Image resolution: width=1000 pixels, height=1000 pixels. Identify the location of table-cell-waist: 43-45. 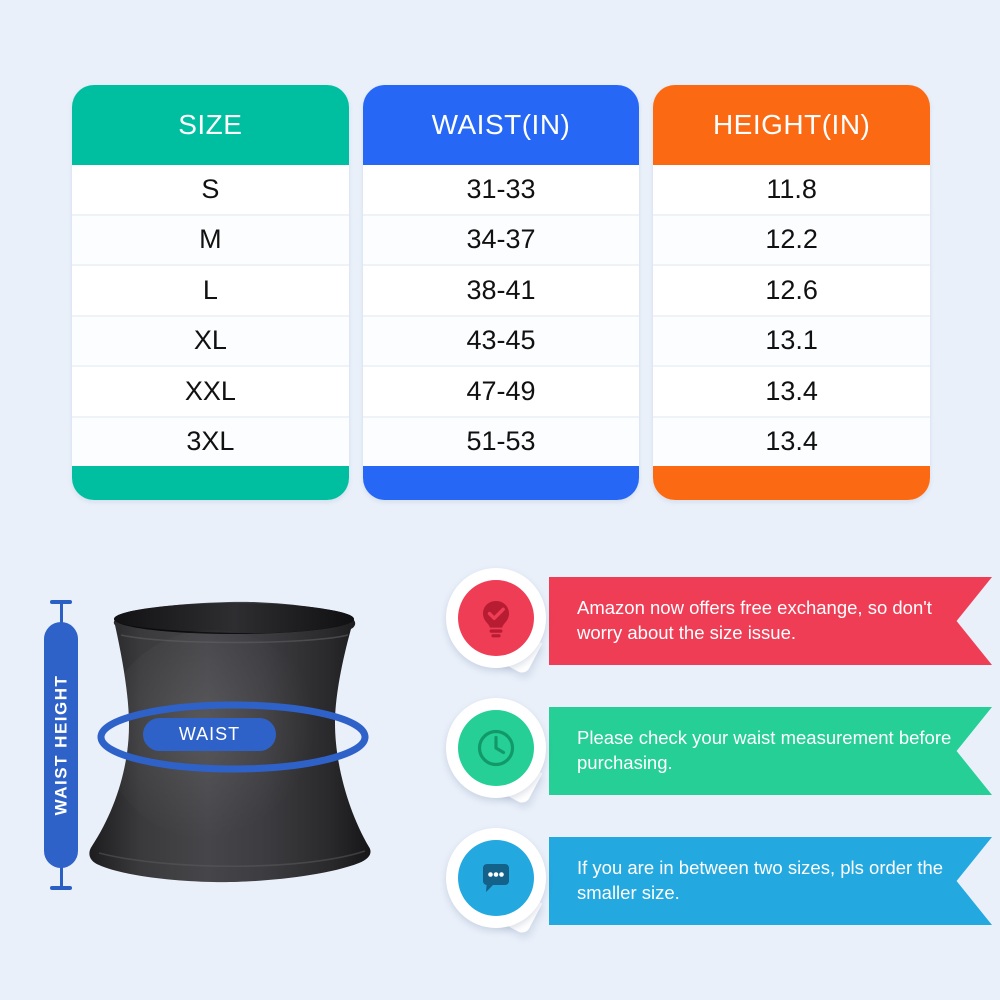
(501, 341).